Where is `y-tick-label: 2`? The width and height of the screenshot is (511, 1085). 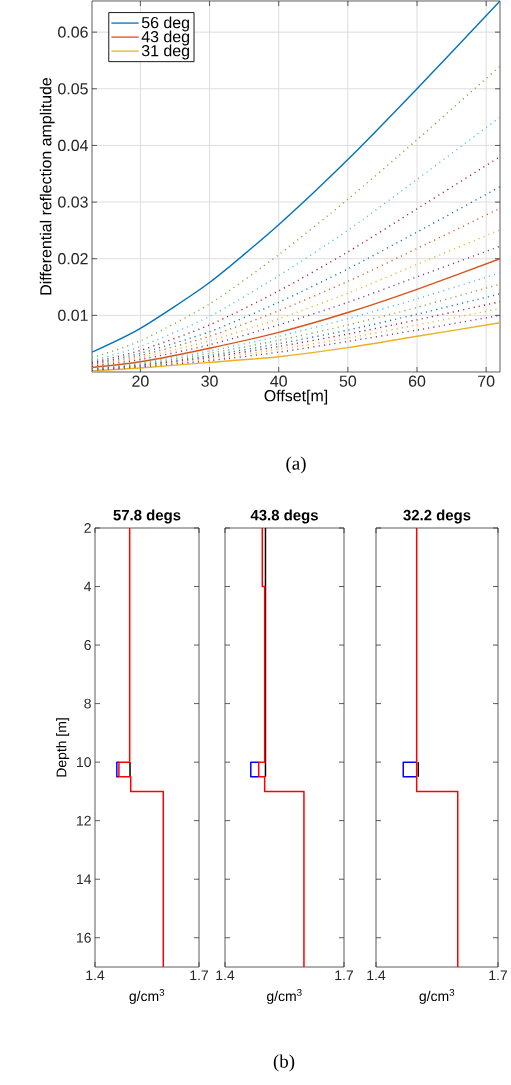
y-tick-label: 2 is located at coordinates (87, 528).